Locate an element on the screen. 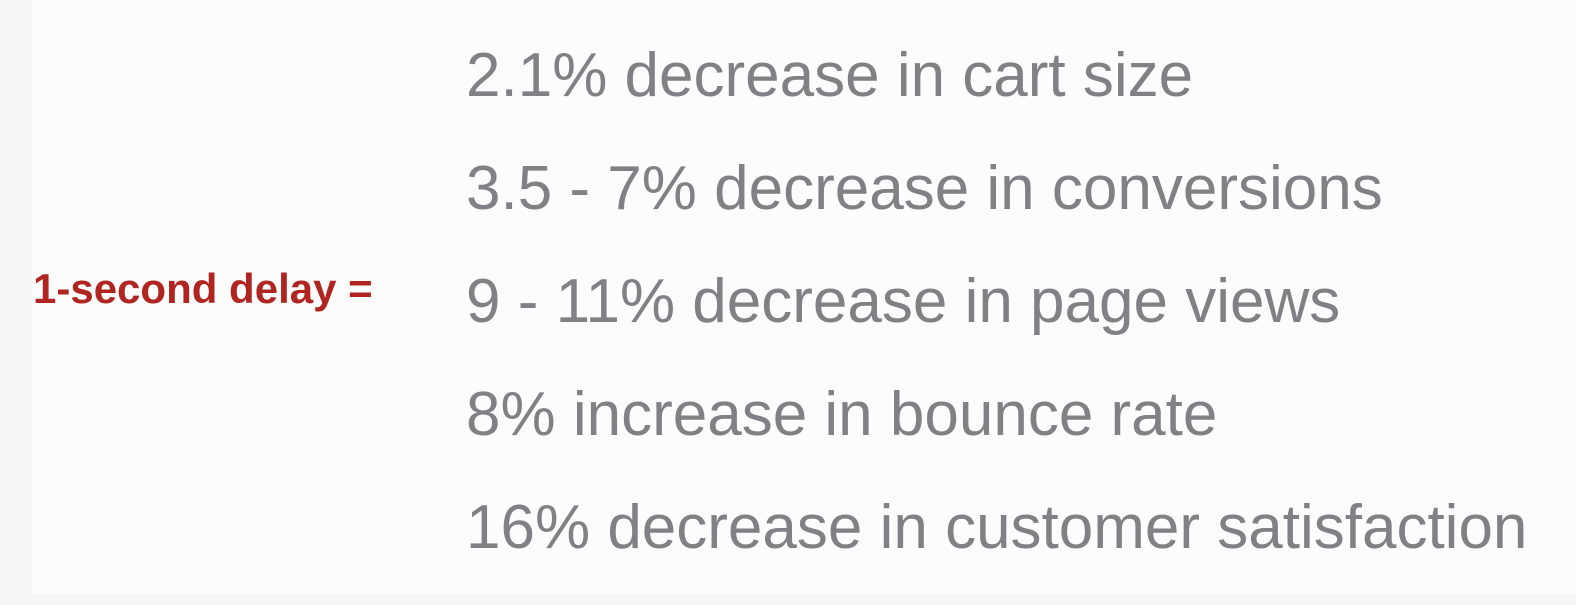 This screenshot has width=1576, height=605. impact-item-customer-satisfaction: 16% decrease in customer satisfaction is located at coordinates (997, 527).